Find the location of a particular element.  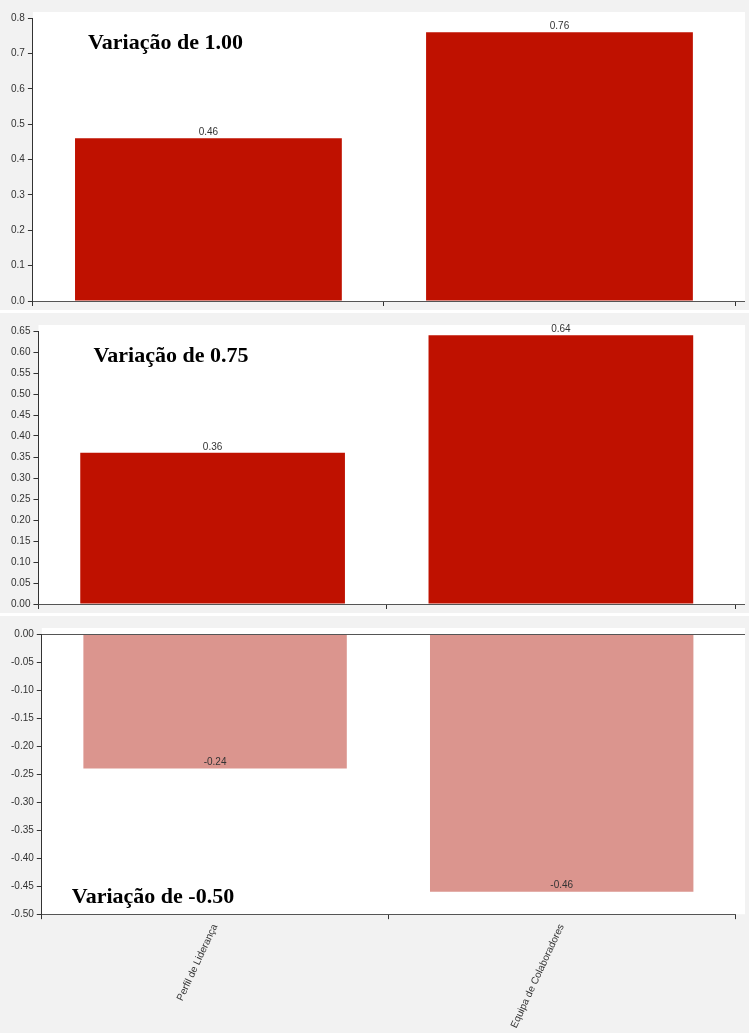

y-tick-label: 0.2 is located at coordinates (18, 229).